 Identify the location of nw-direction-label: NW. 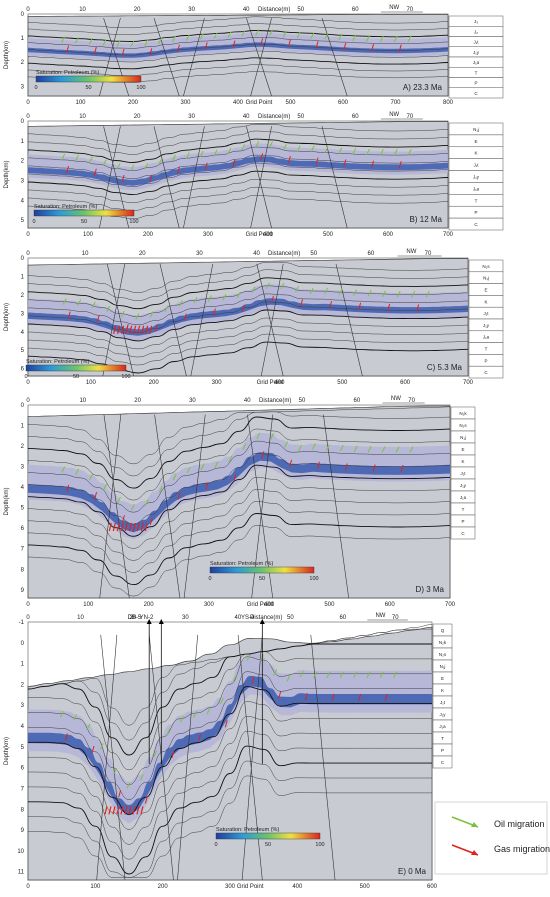
(380, 616).